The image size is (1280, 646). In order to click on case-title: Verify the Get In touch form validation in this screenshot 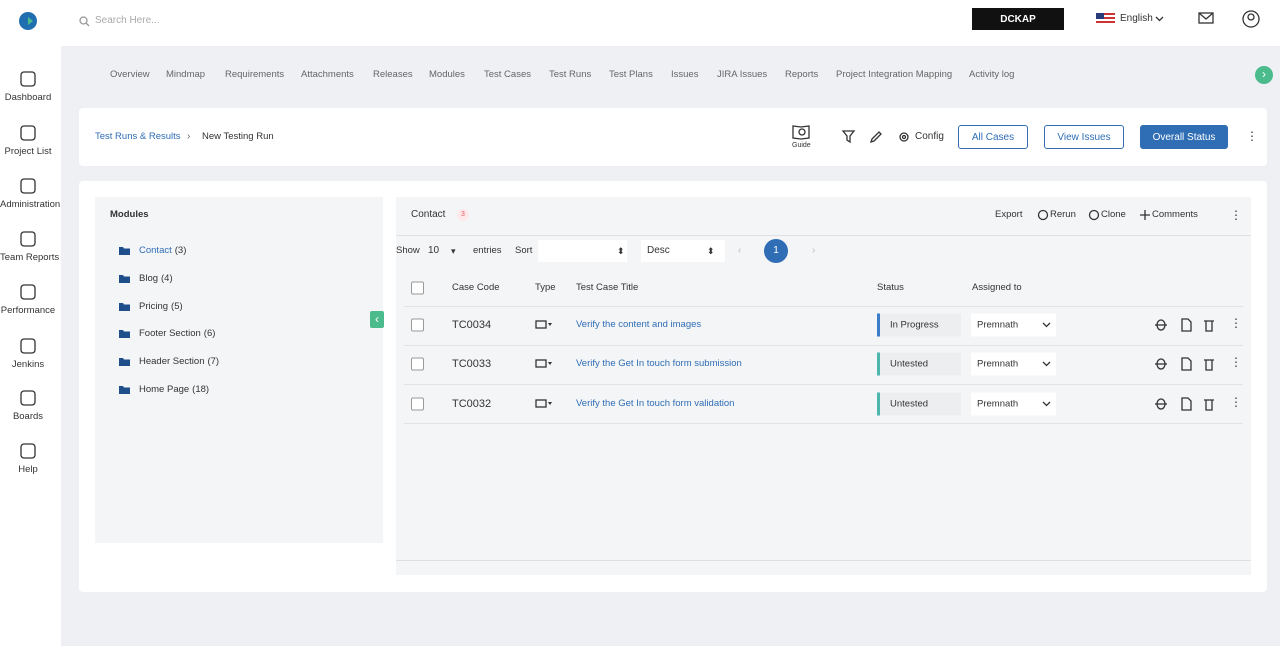, I will do `click(655, 403)`.